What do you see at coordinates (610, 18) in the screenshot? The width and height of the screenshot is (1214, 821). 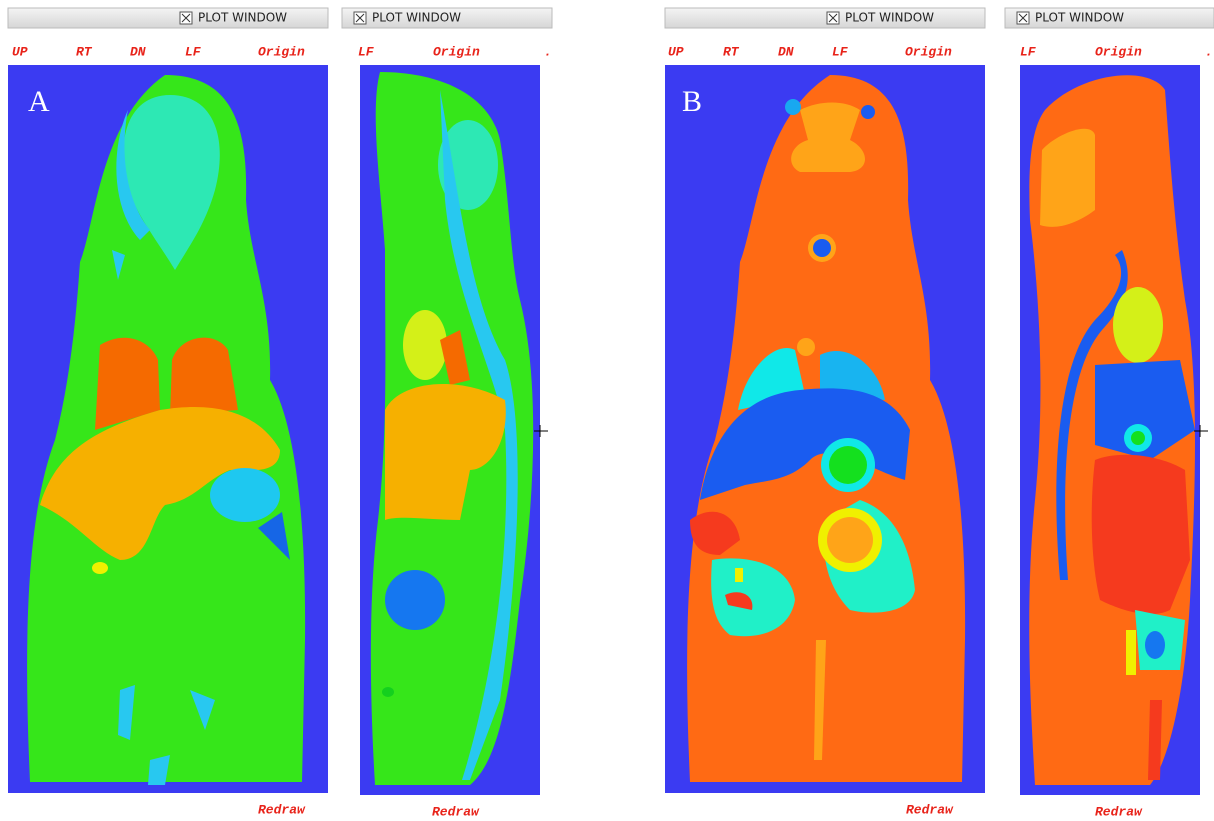 I see `title-bars` at bounding box center [610, 18].